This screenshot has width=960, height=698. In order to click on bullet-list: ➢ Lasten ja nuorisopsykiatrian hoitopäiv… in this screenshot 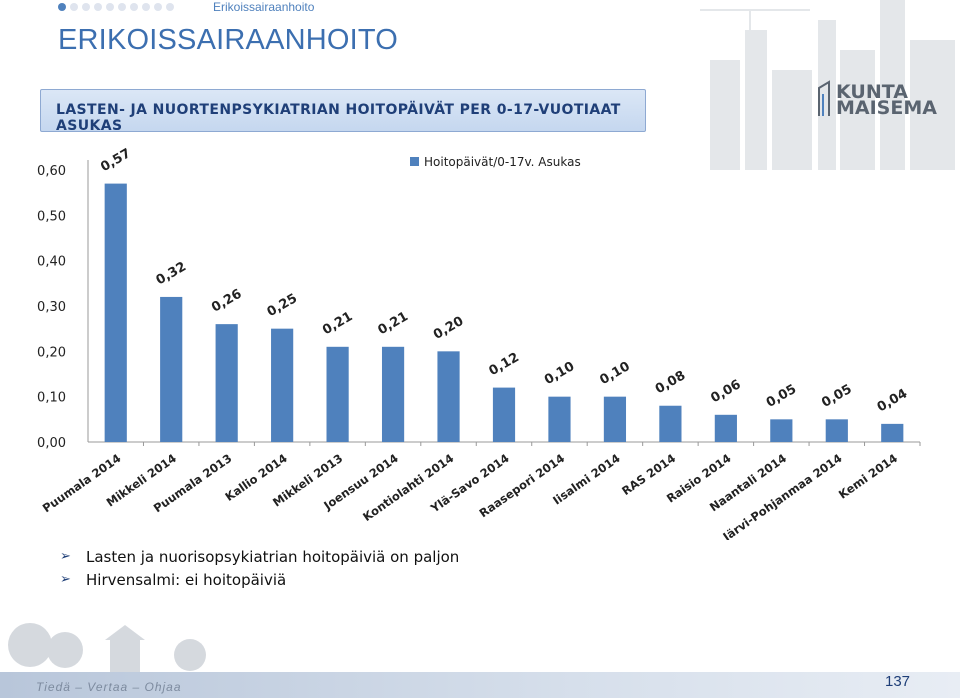, I will do `click(259, 568)`.